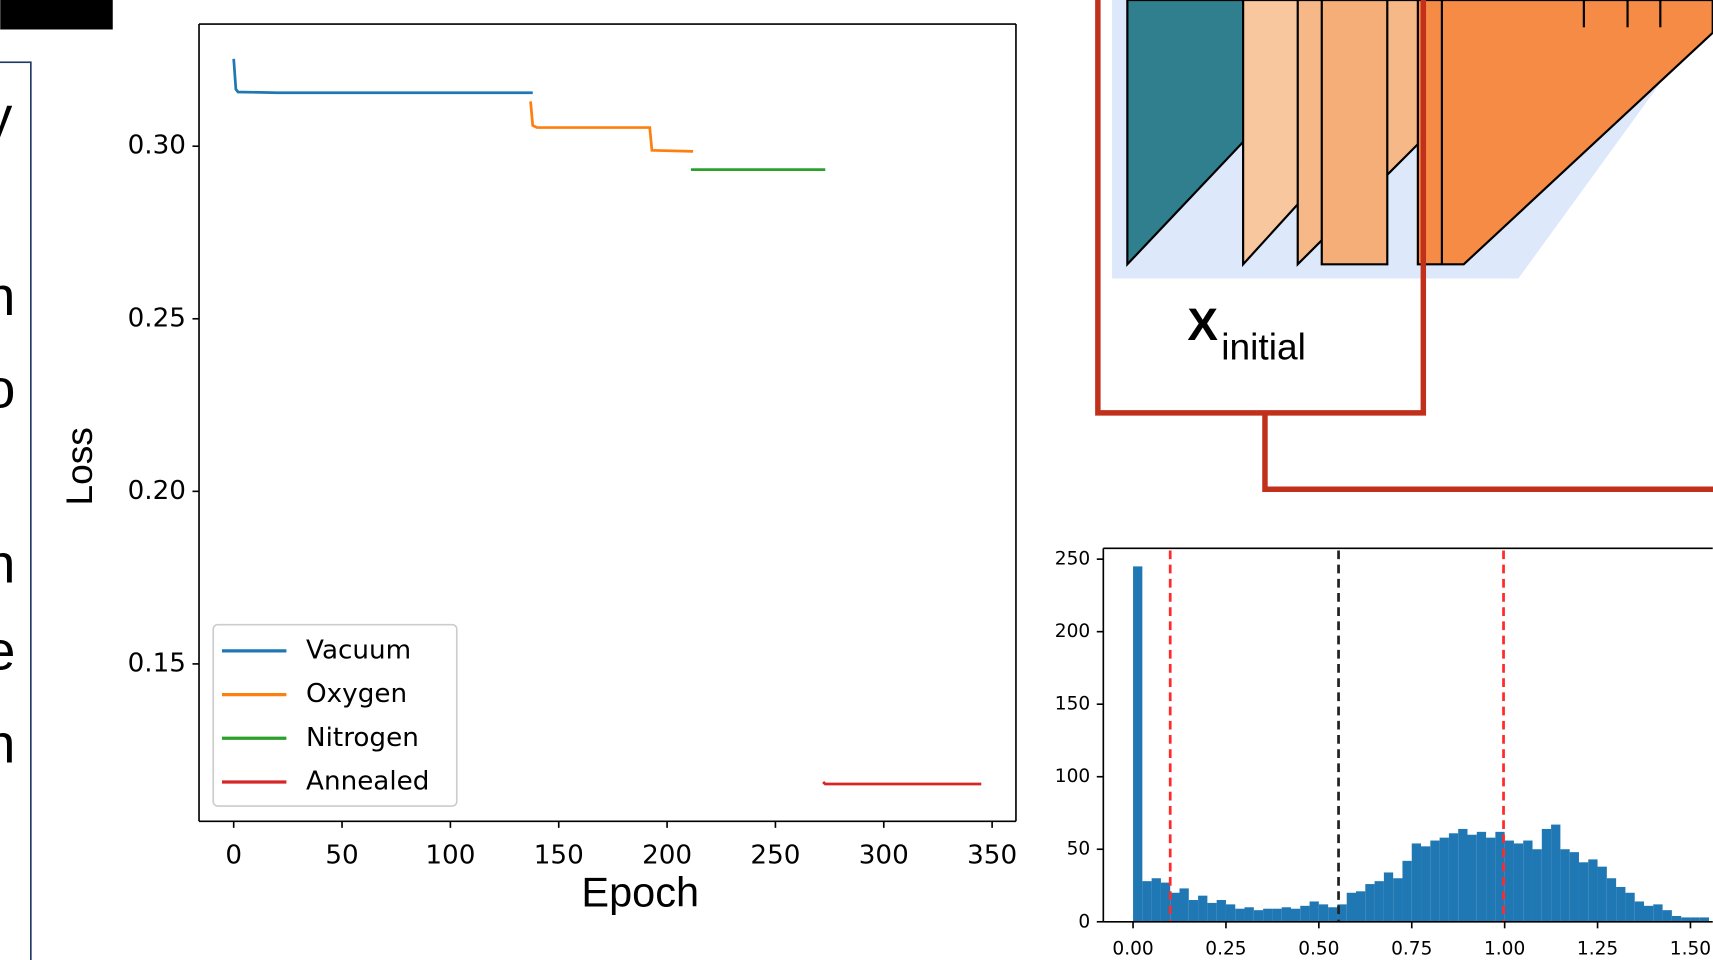 The image size is (1713, 960). I want to click on x-tick-label: 250, so click(775, 856).